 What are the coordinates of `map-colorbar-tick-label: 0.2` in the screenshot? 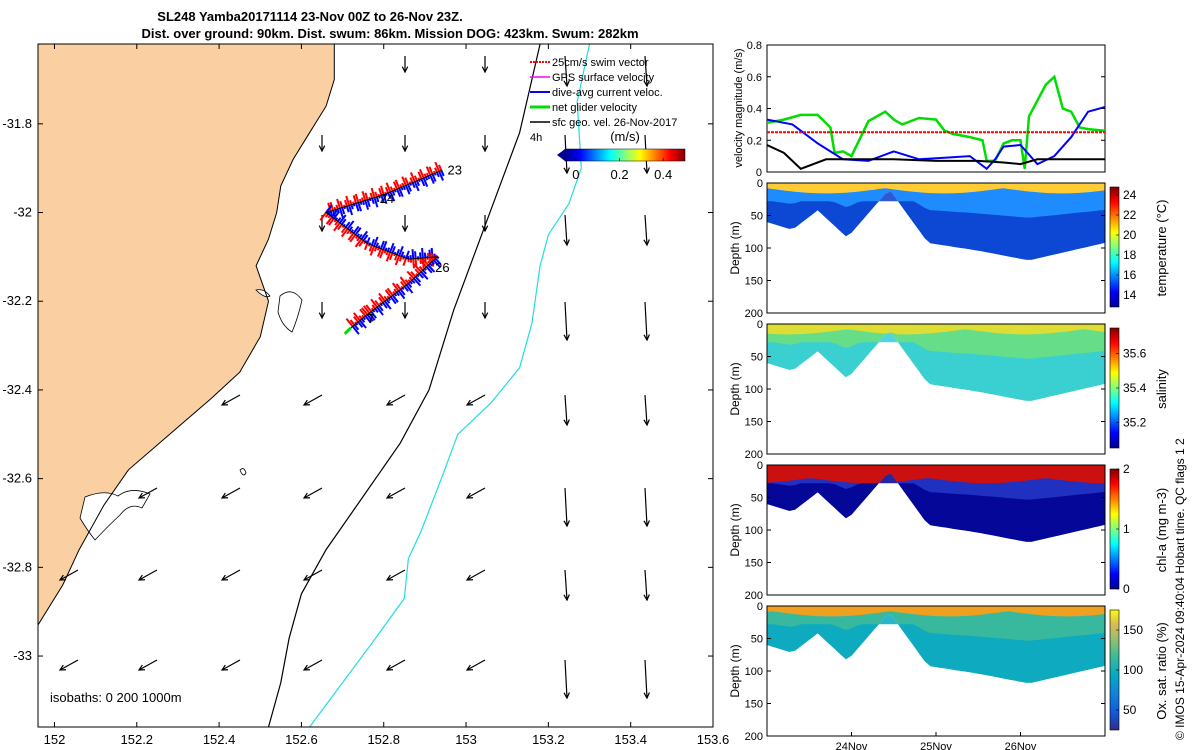 It's located at (620, 174).